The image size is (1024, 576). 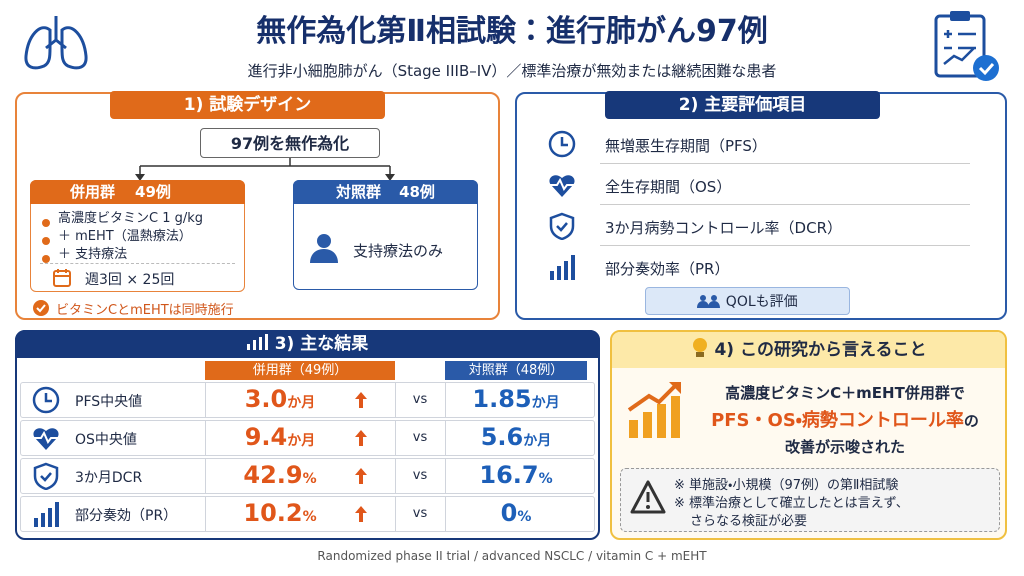 What do you see at coordinates (502, 399) in the screenshot?
I see `value: 1.85` at bounding box center [502, 399].